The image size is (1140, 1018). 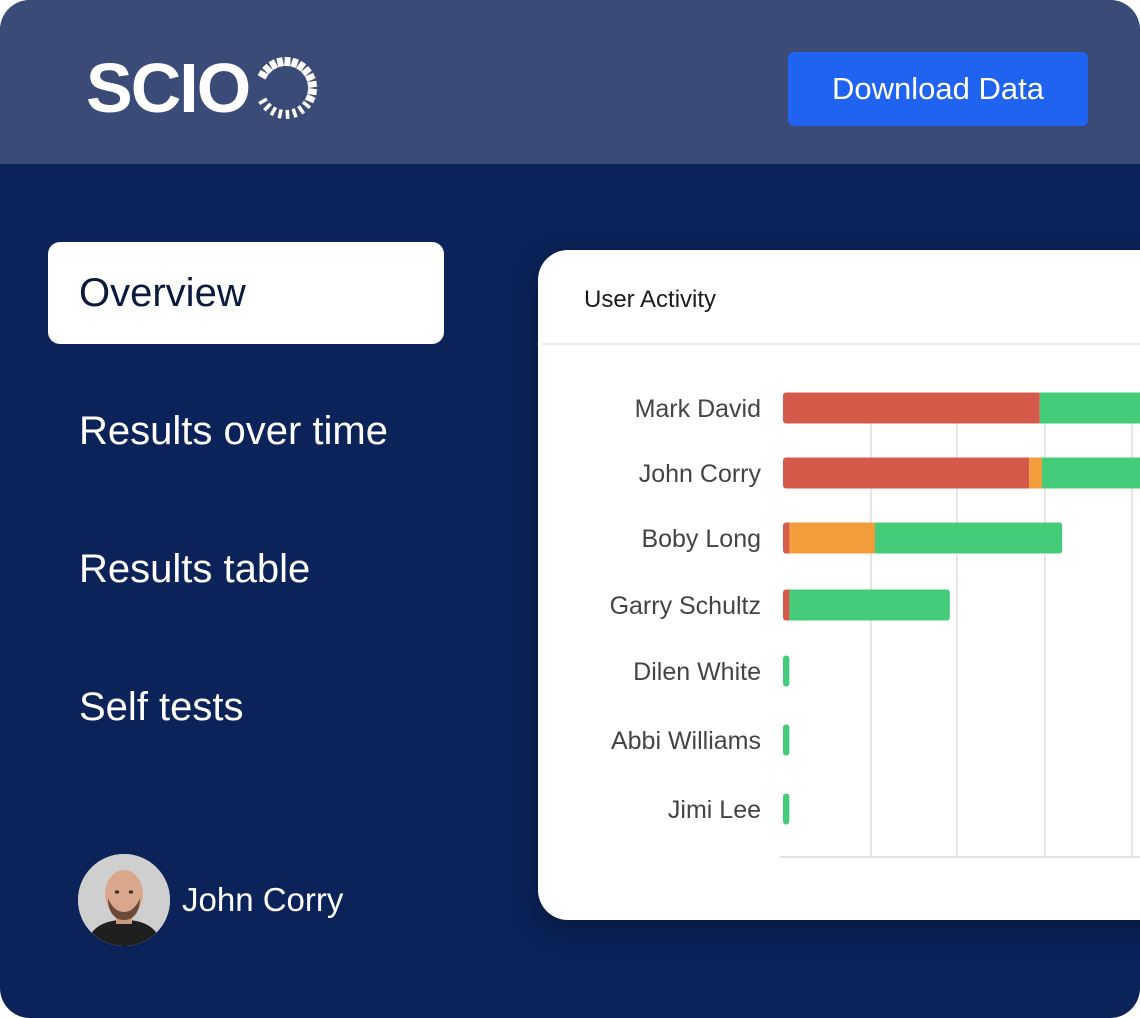 What do you see at coordinates (685, 606) in the screenshot?
I see `category-label: Garry Schultz` at bounding box center [685, 606].